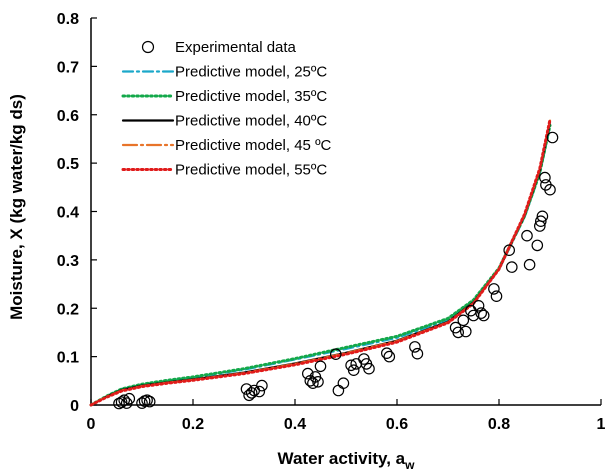 This screenshot has width=616, height=469. Describe the element at coordinates (148, 47) in the screenshot. I see `legend-marker` at that location.